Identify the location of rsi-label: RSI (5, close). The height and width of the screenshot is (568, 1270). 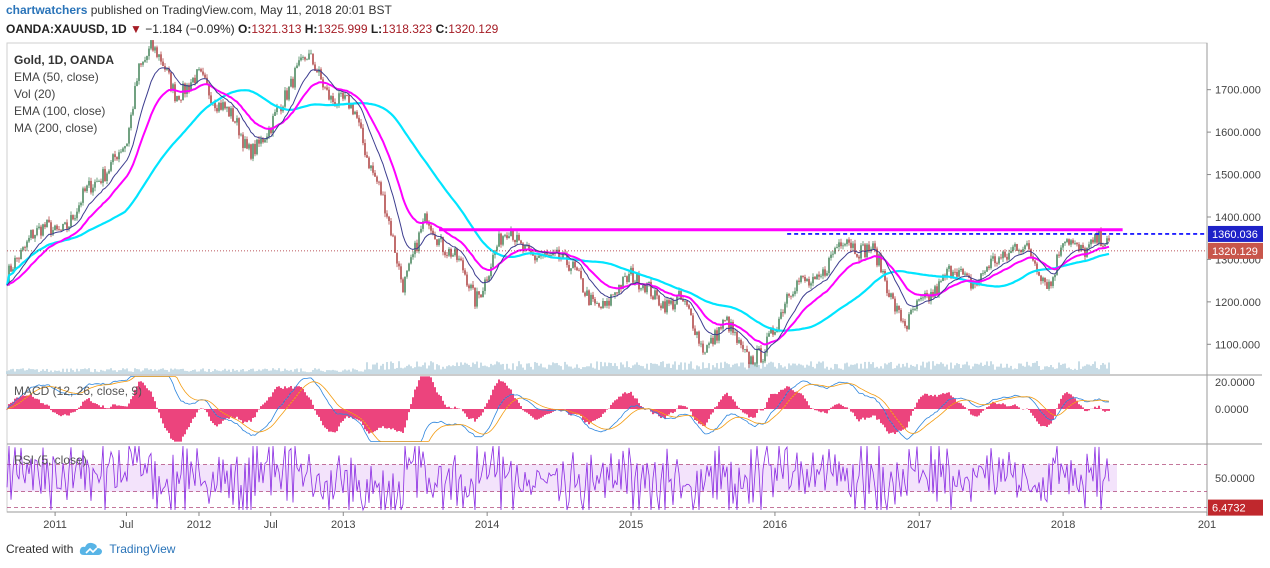
(50, 460).